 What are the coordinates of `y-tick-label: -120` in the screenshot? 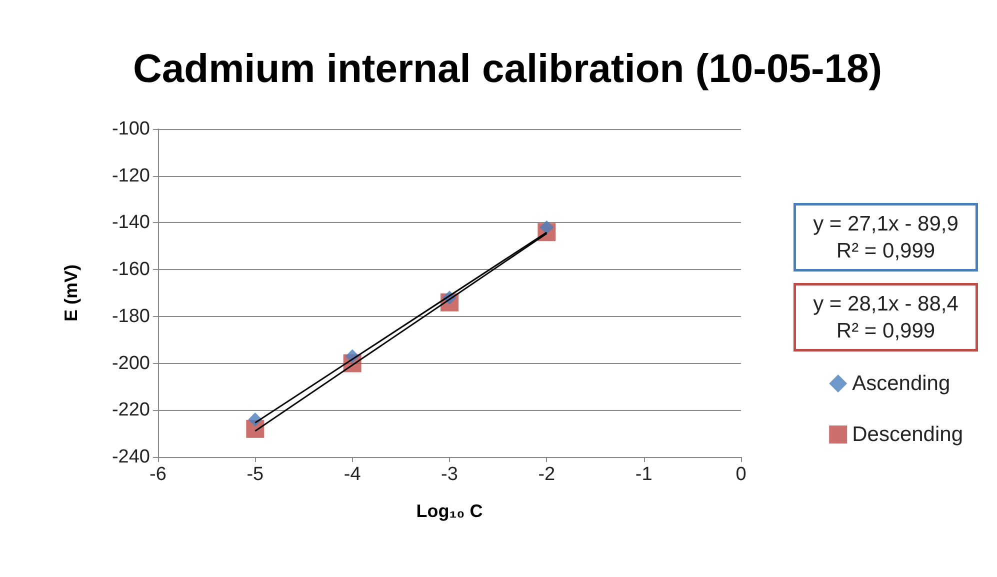 It's located at (131, 175).